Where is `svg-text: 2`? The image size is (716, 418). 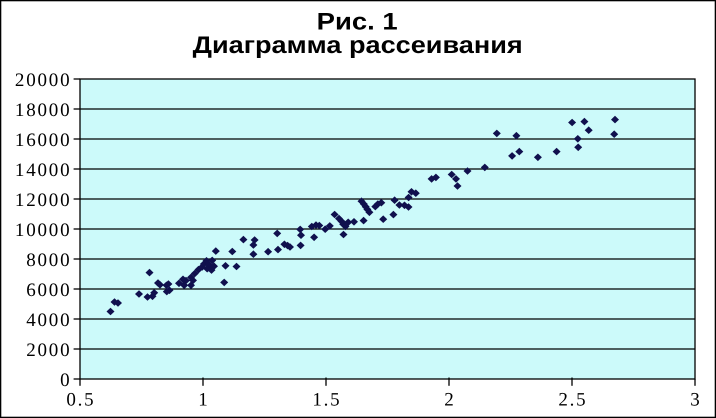 svg-text: 2 is located at coordinates (449, 400).